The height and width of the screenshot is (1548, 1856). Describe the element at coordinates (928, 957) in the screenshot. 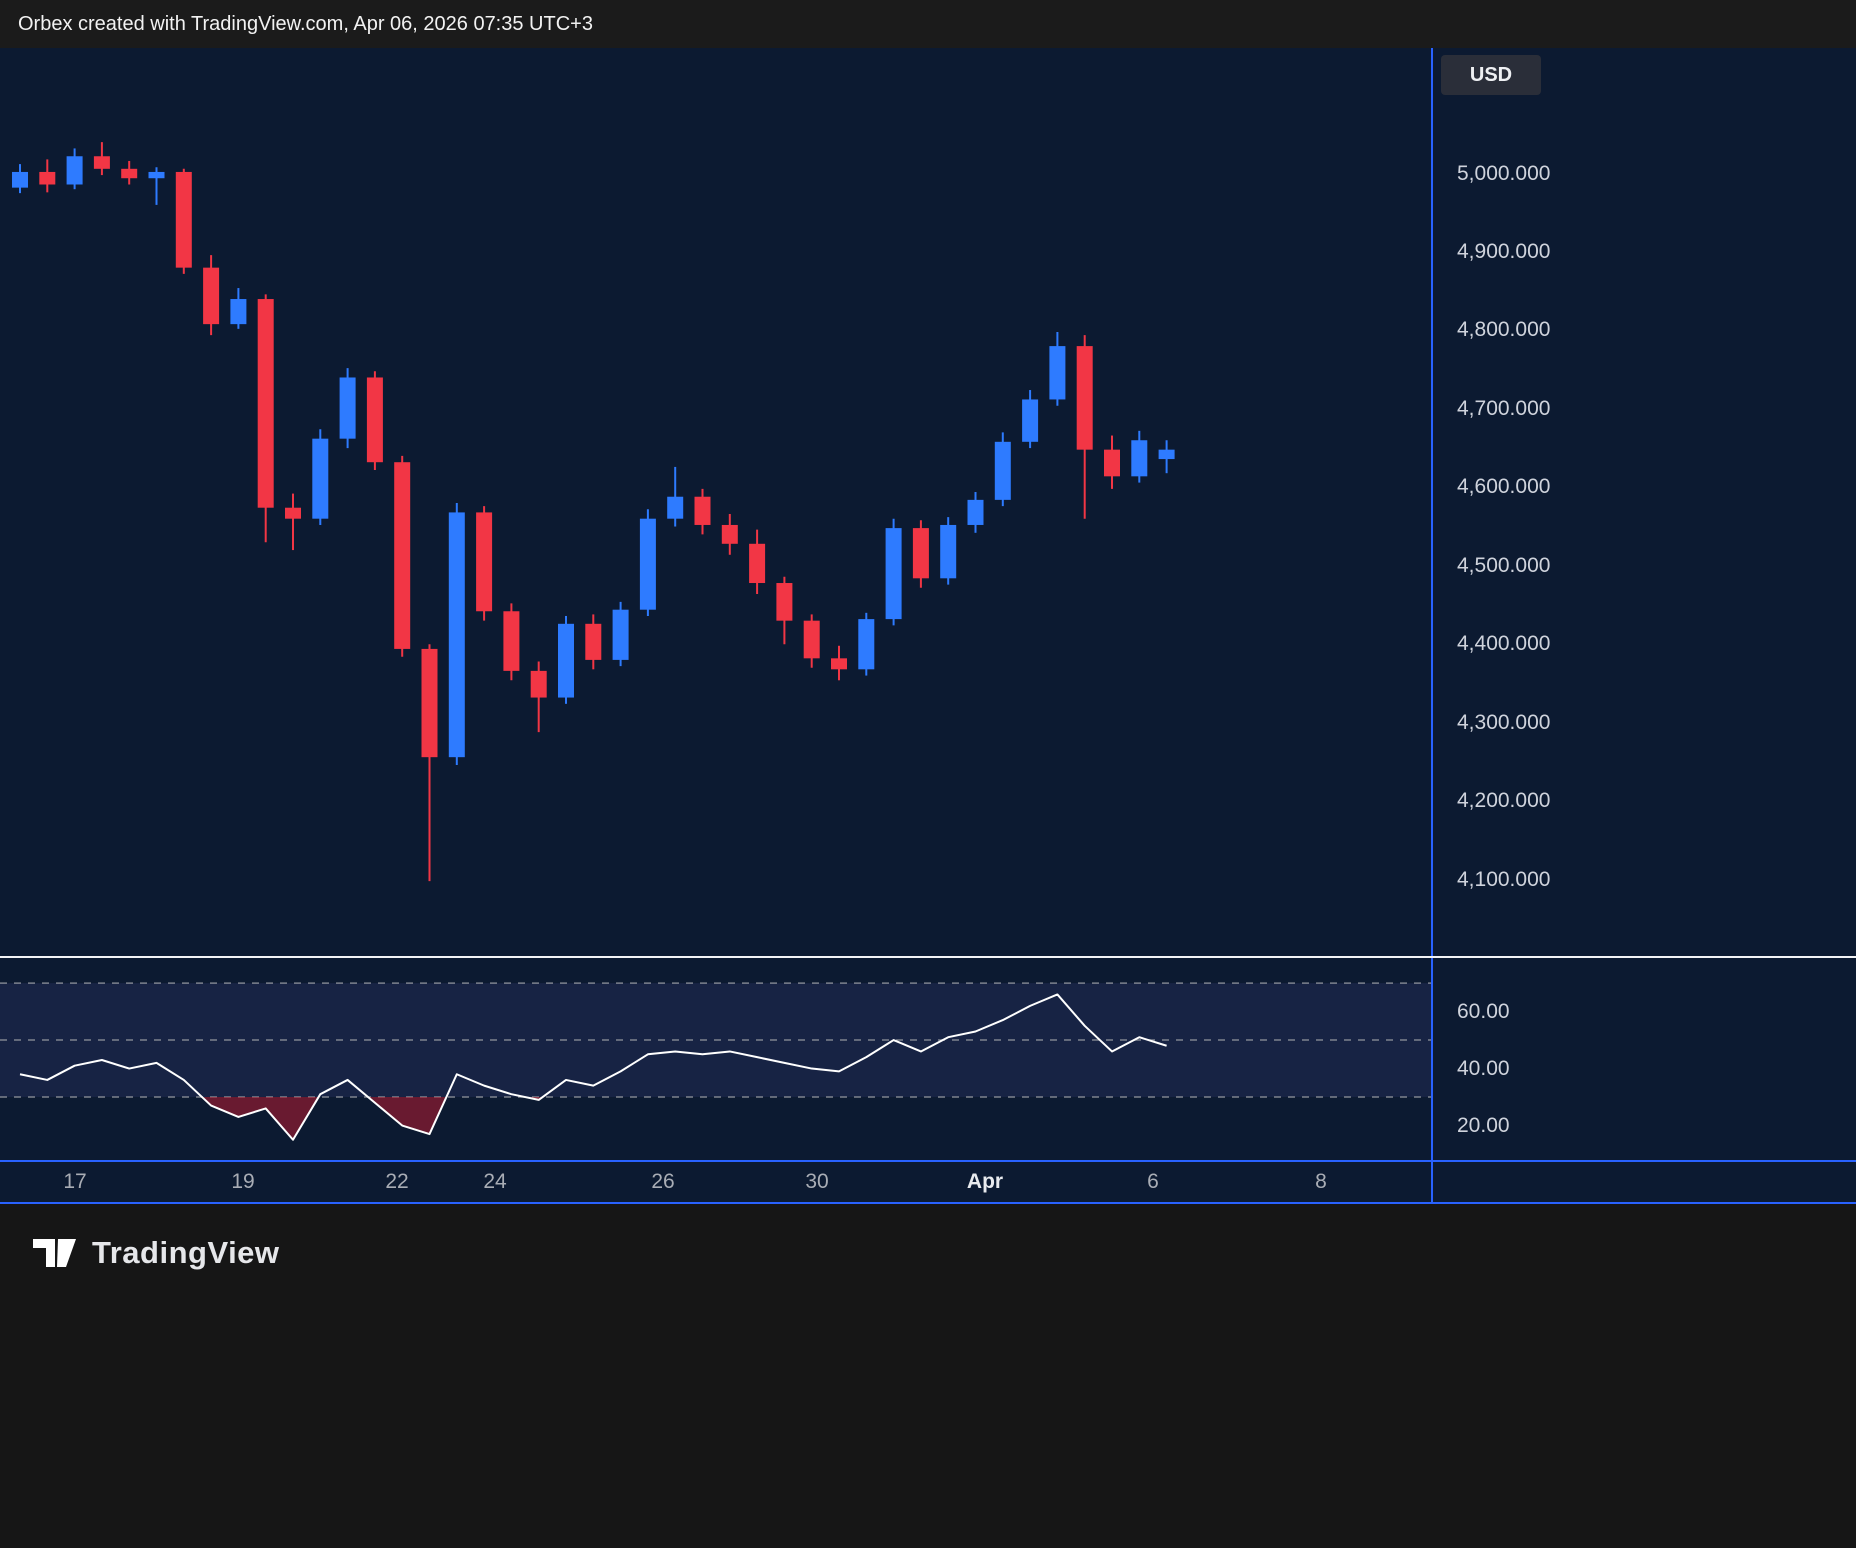

I see `pane-resize-separator` at that location.